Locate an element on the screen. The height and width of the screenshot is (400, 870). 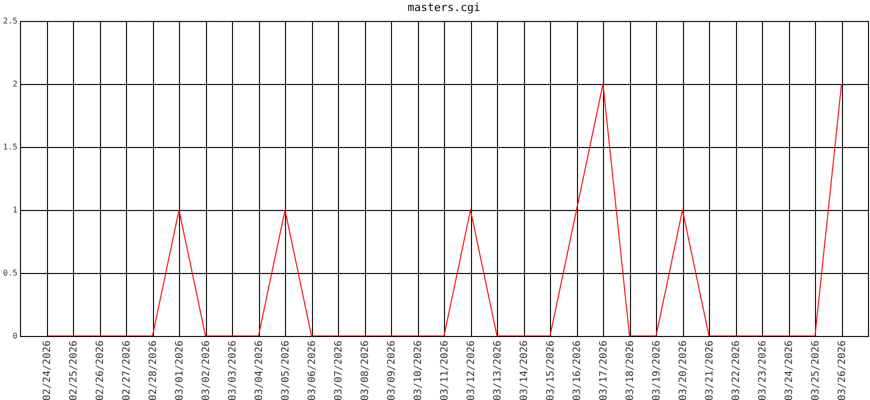
y-tick-label: 1 is located at coordinates (15, 210).